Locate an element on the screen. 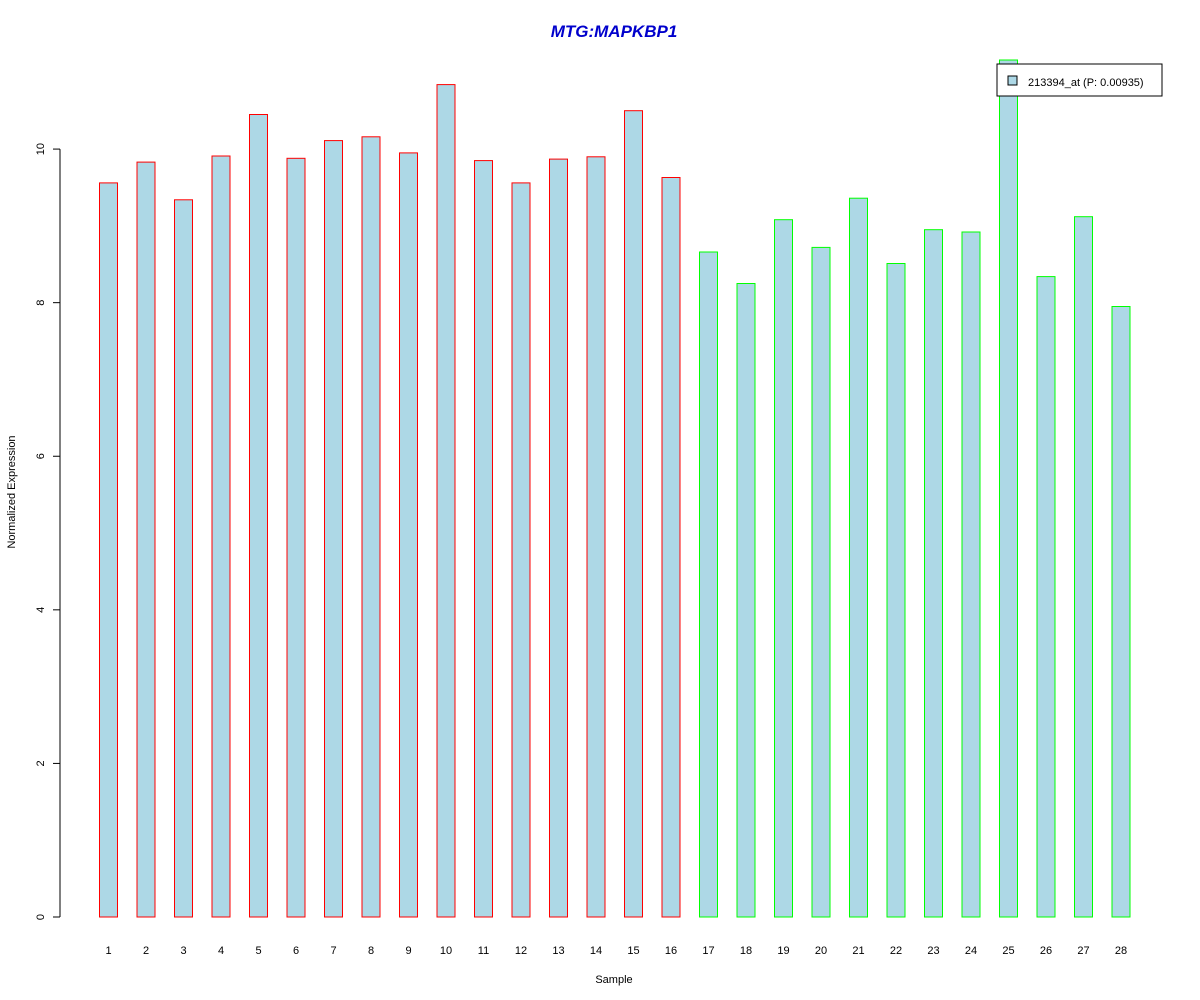  x-tick-label: 12 is located at coordinates (521, 951).